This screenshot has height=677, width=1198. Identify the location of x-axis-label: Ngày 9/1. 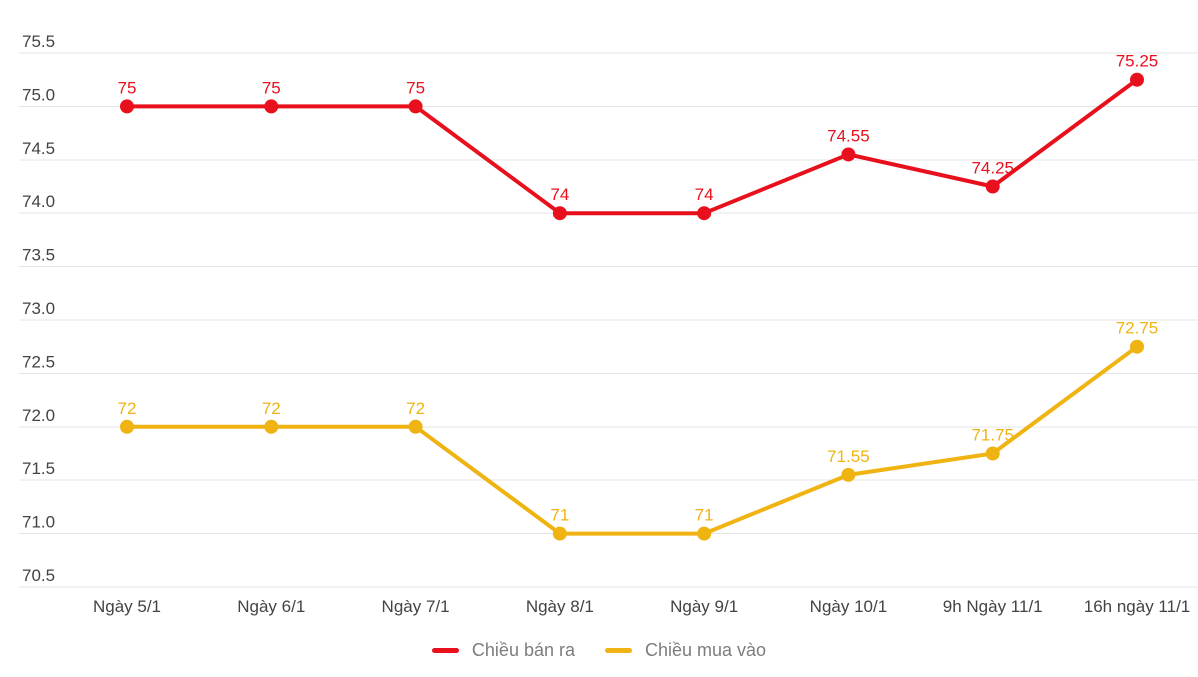
(704, 606).